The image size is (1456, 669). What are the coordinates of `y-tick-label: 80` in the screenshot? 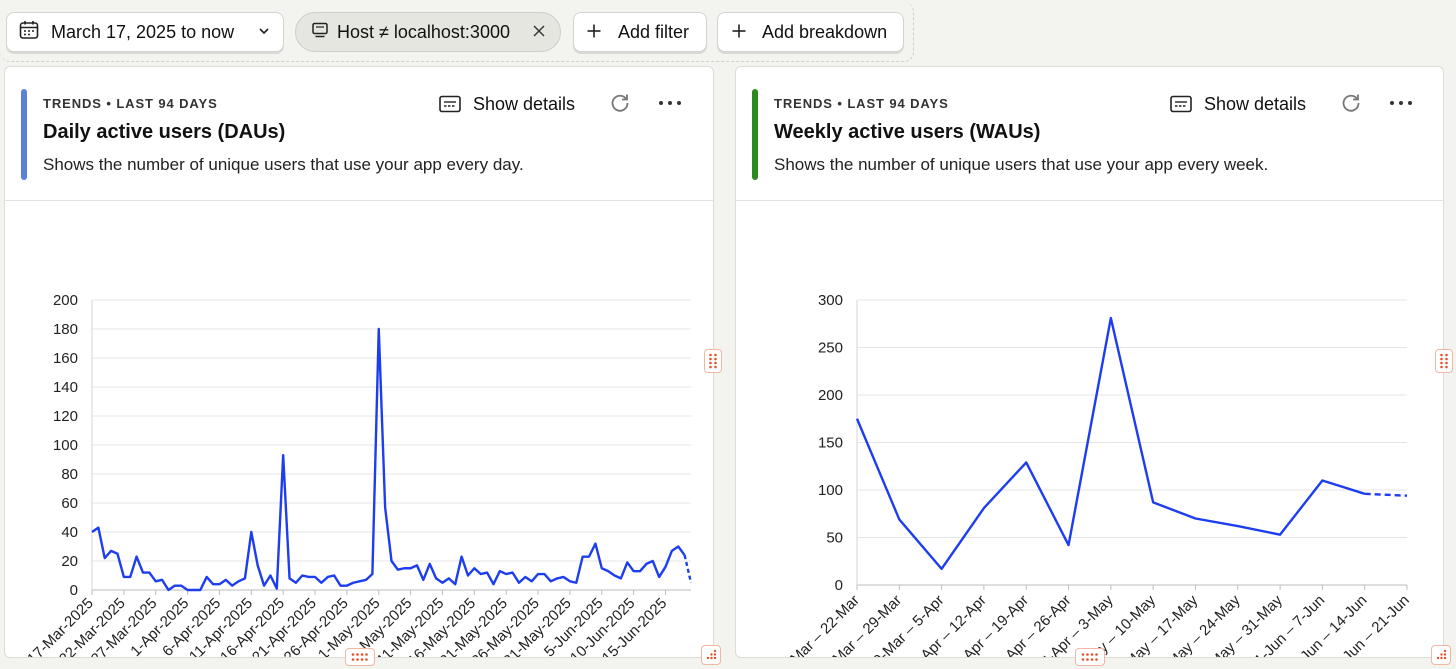 It's located at (69, 474).